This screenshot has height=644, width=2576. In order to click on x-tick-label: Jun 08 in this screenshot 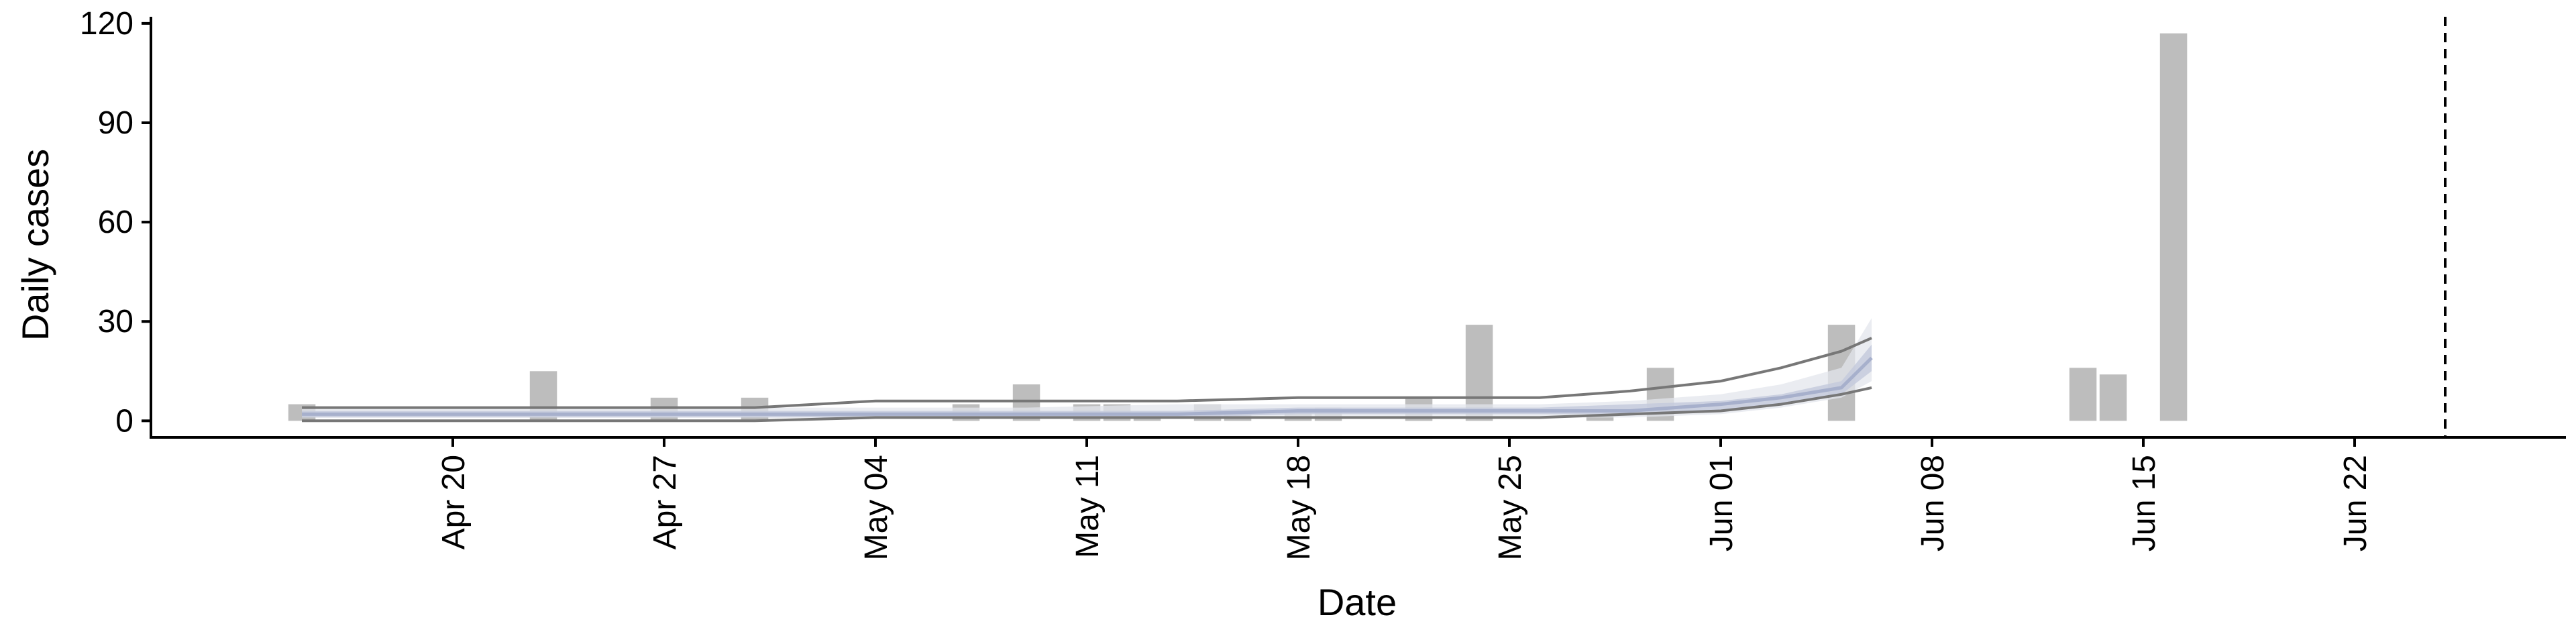, I will do `click(1933, 503)`.